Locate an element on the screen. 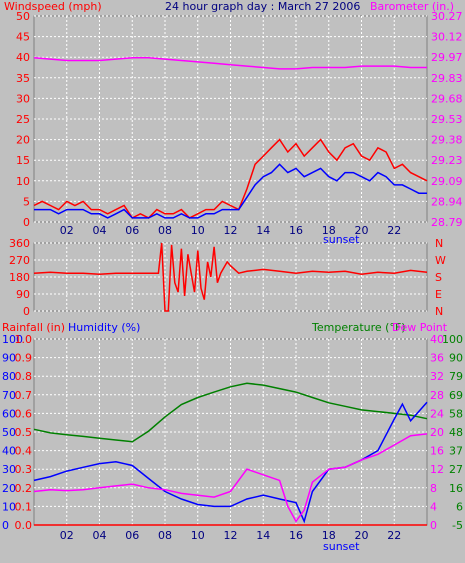 The image size is (465, 563). barometer-tick-label: 28.94 is located at coordinates (447, 201).